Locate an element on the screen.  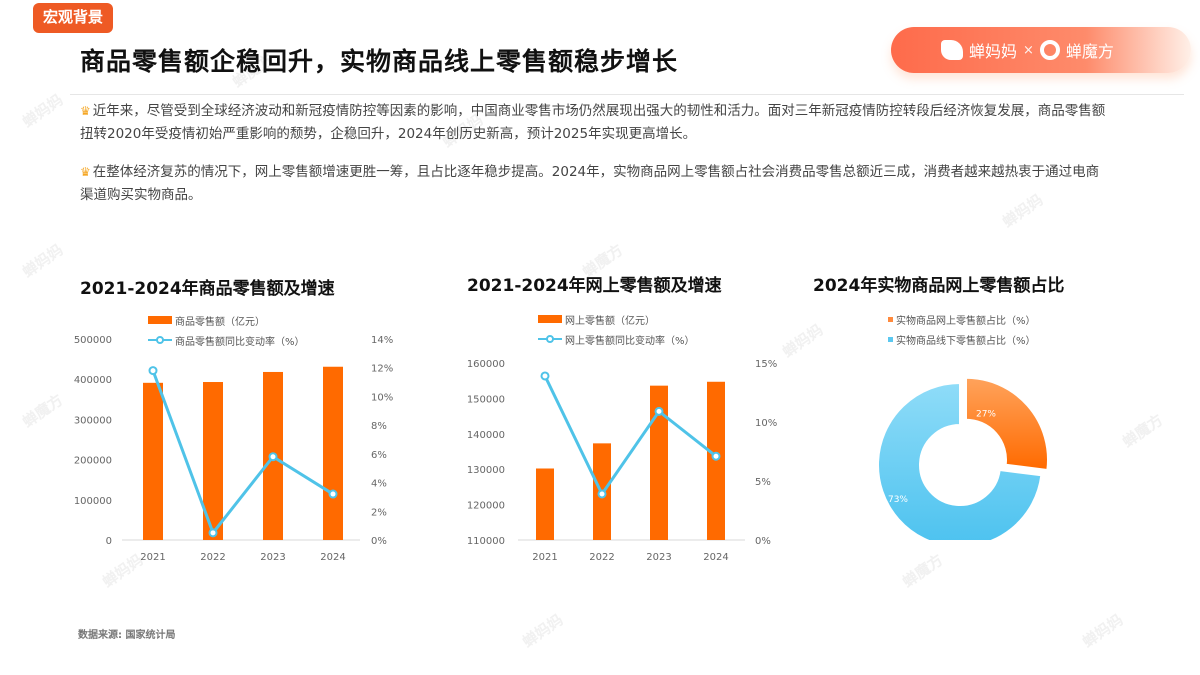
slice-label: 73% is located at coordinates (898, 500).